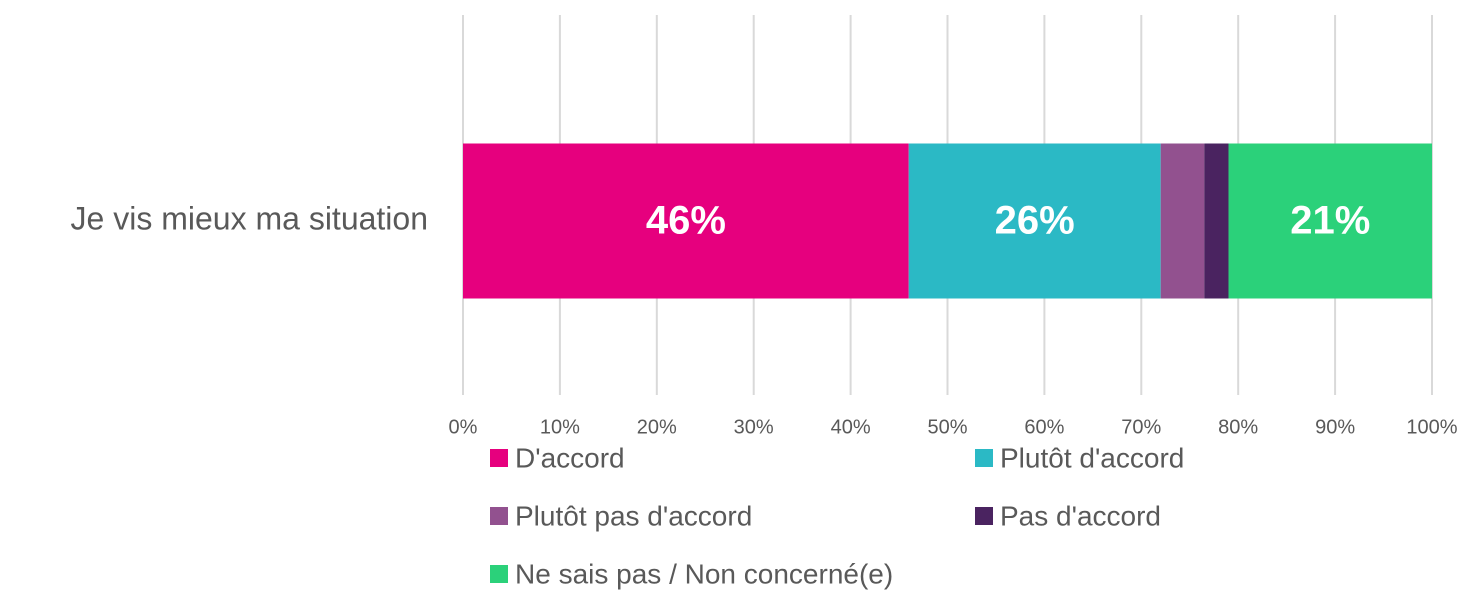 The width and height of the screenshot is (1466, 595). What do you see at coordinates (1044, 427) in the screenshot?
I see `x-tick-label: 60%` at bounding box center [1044, 427].